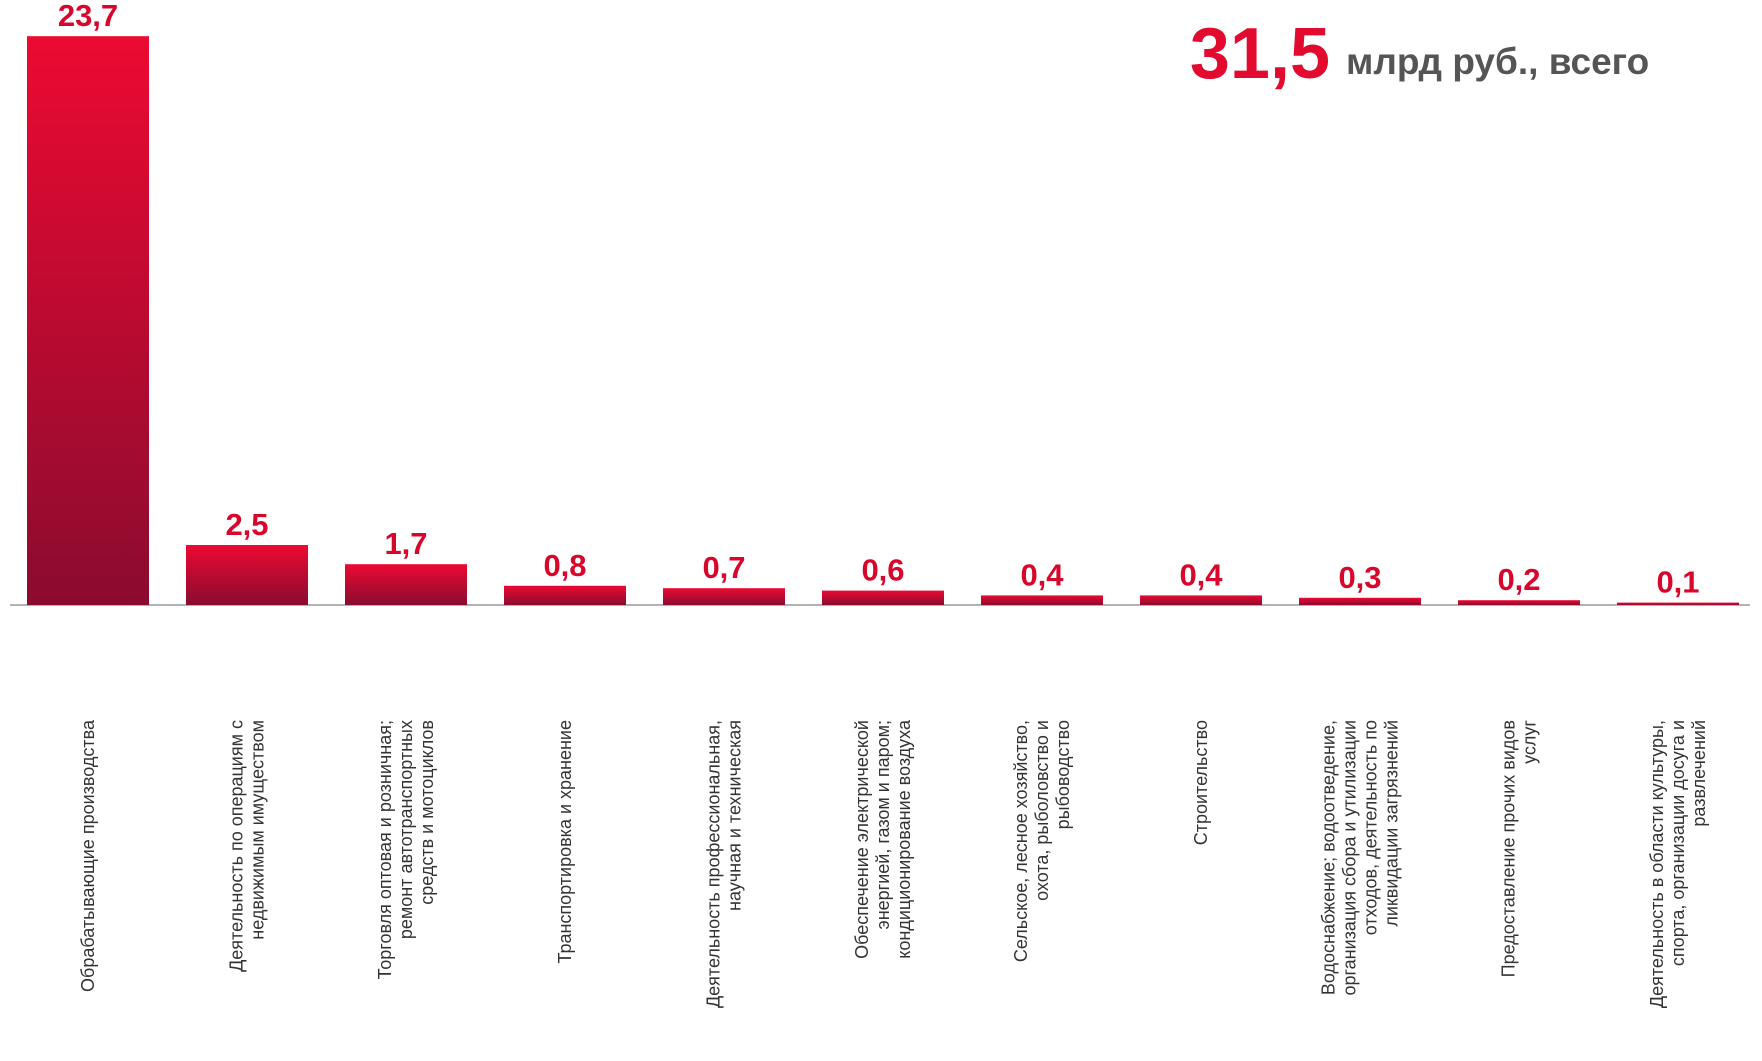 Image resolution: width=1762 pixels, height=1061 pixels. Describe the element at coordinates (385, 849) in the screenshot. I see `category-label: Торговля оптовая и розничная;` at that location.